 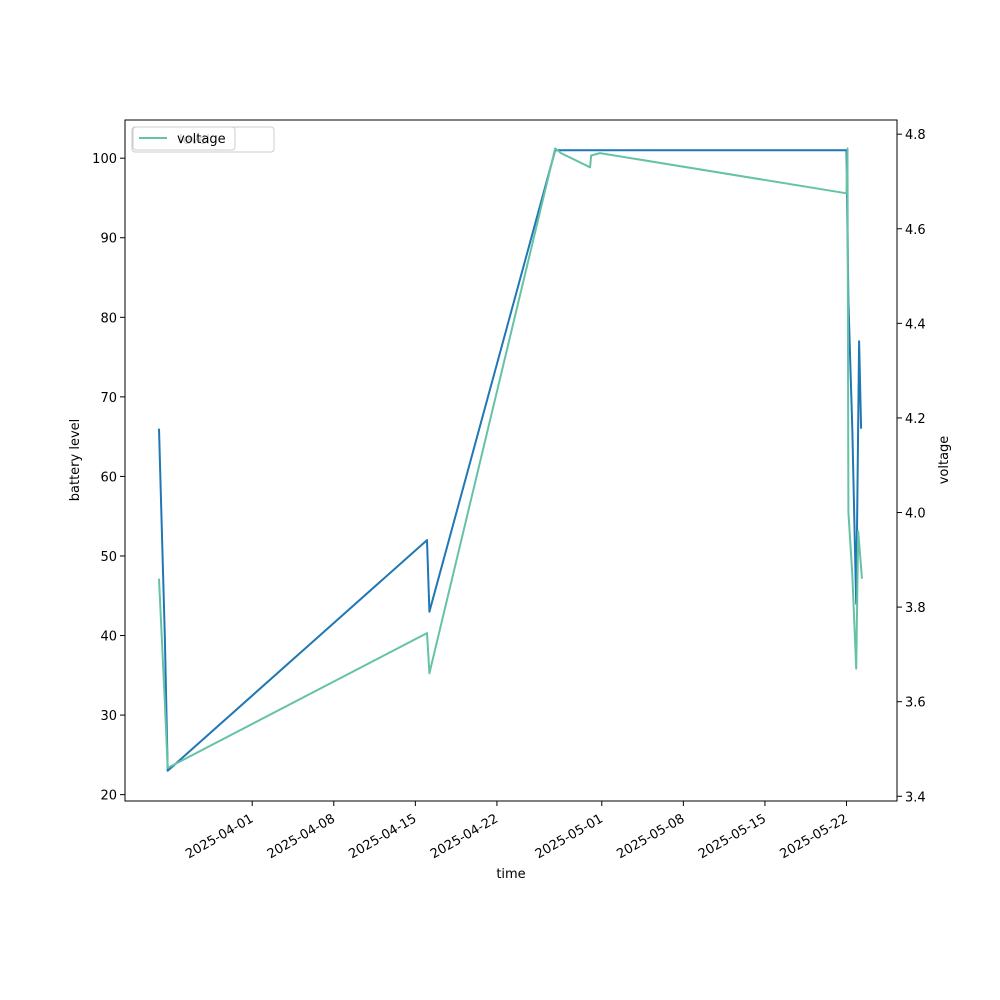 I want to click on y-axis-right: 3.4 3.6 3.8 4.0 4.2 4.4 4.6 4.8, so click(x=911, y=466).